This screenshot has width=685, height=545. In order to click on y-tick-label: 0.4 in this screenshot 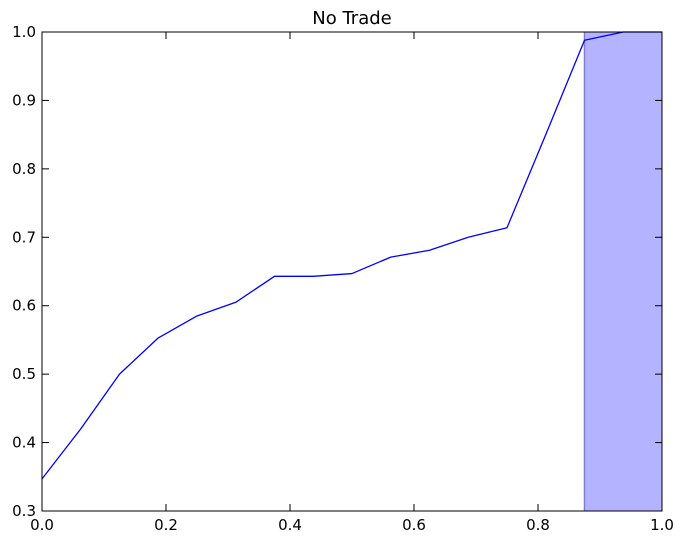, I will do `click(24, 443)`.